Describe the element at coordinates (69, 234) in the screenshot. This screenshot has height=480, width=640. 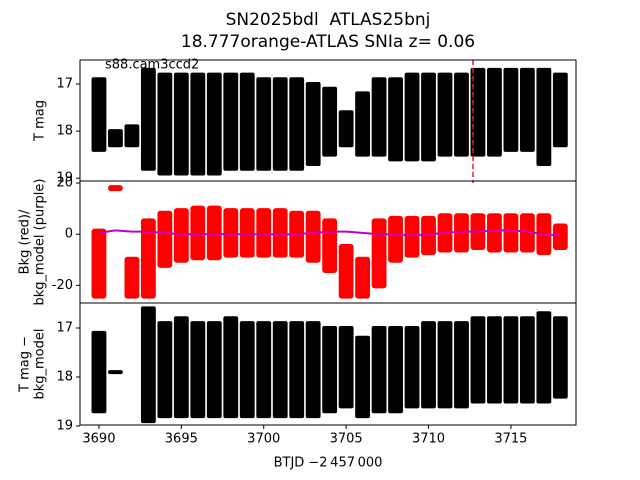
I see `y-tick-label: 0` at that location.